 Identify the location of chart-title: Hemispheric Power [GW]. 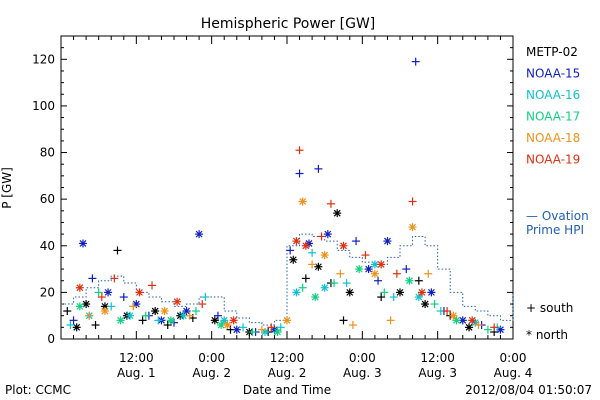
(288, 24).